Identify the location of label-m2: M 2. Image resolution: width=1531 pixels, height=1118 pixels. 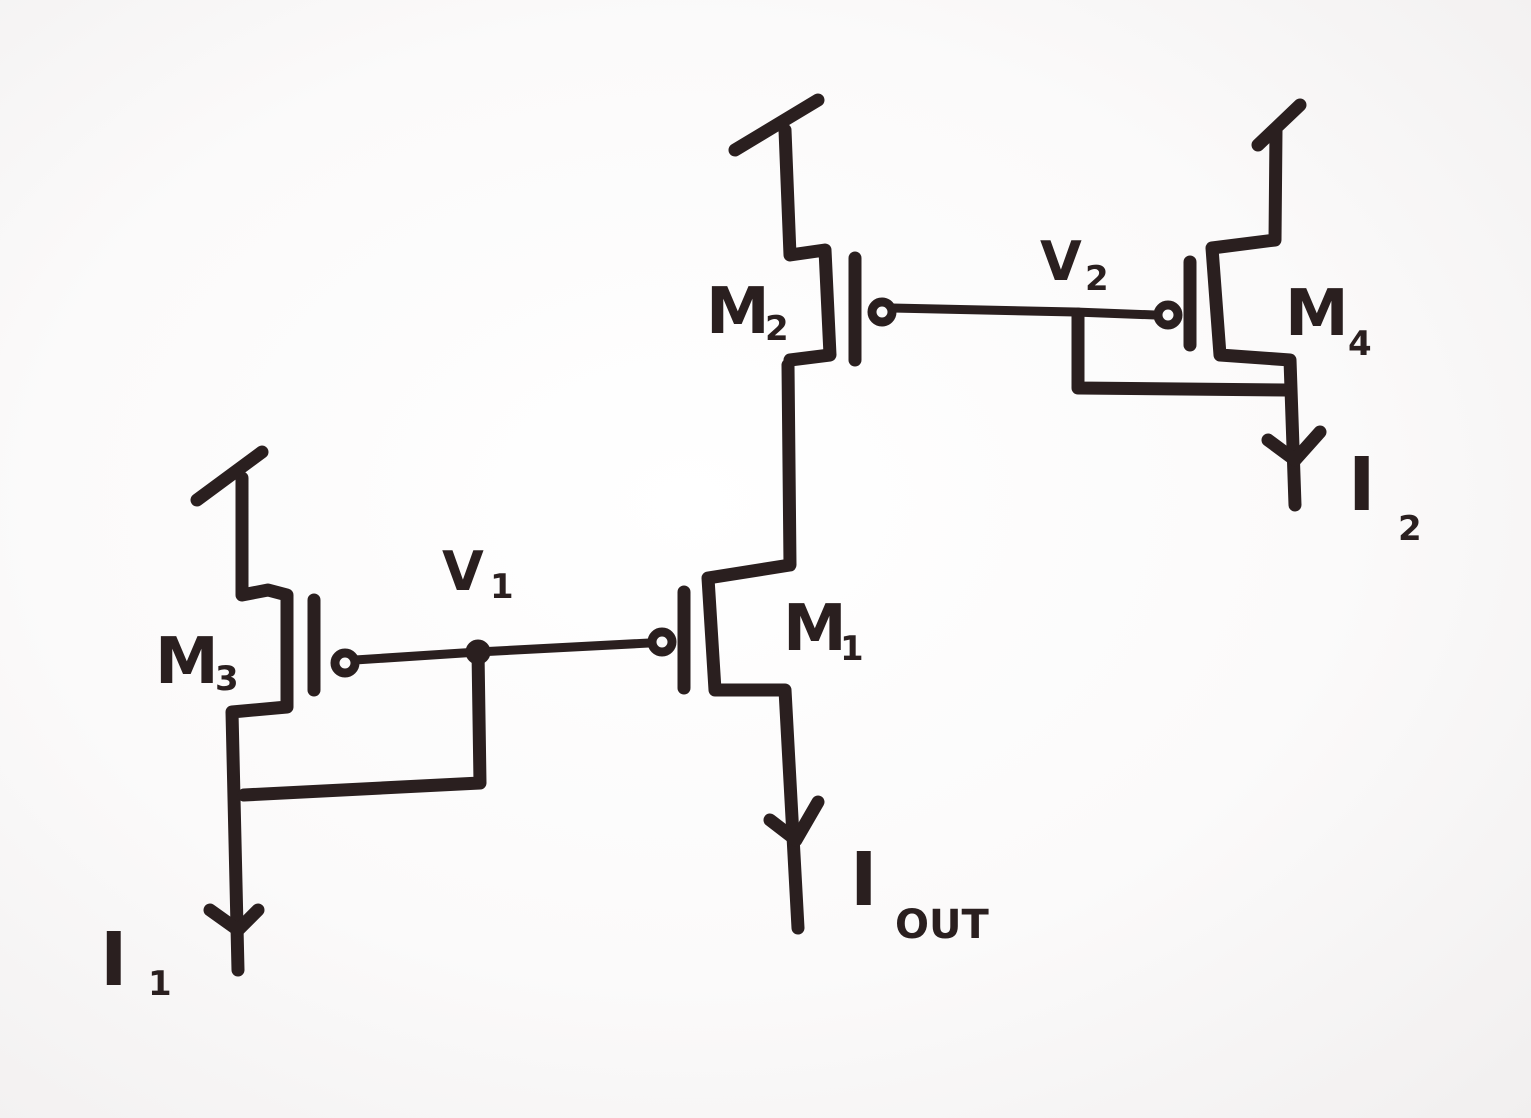
(747, 312).